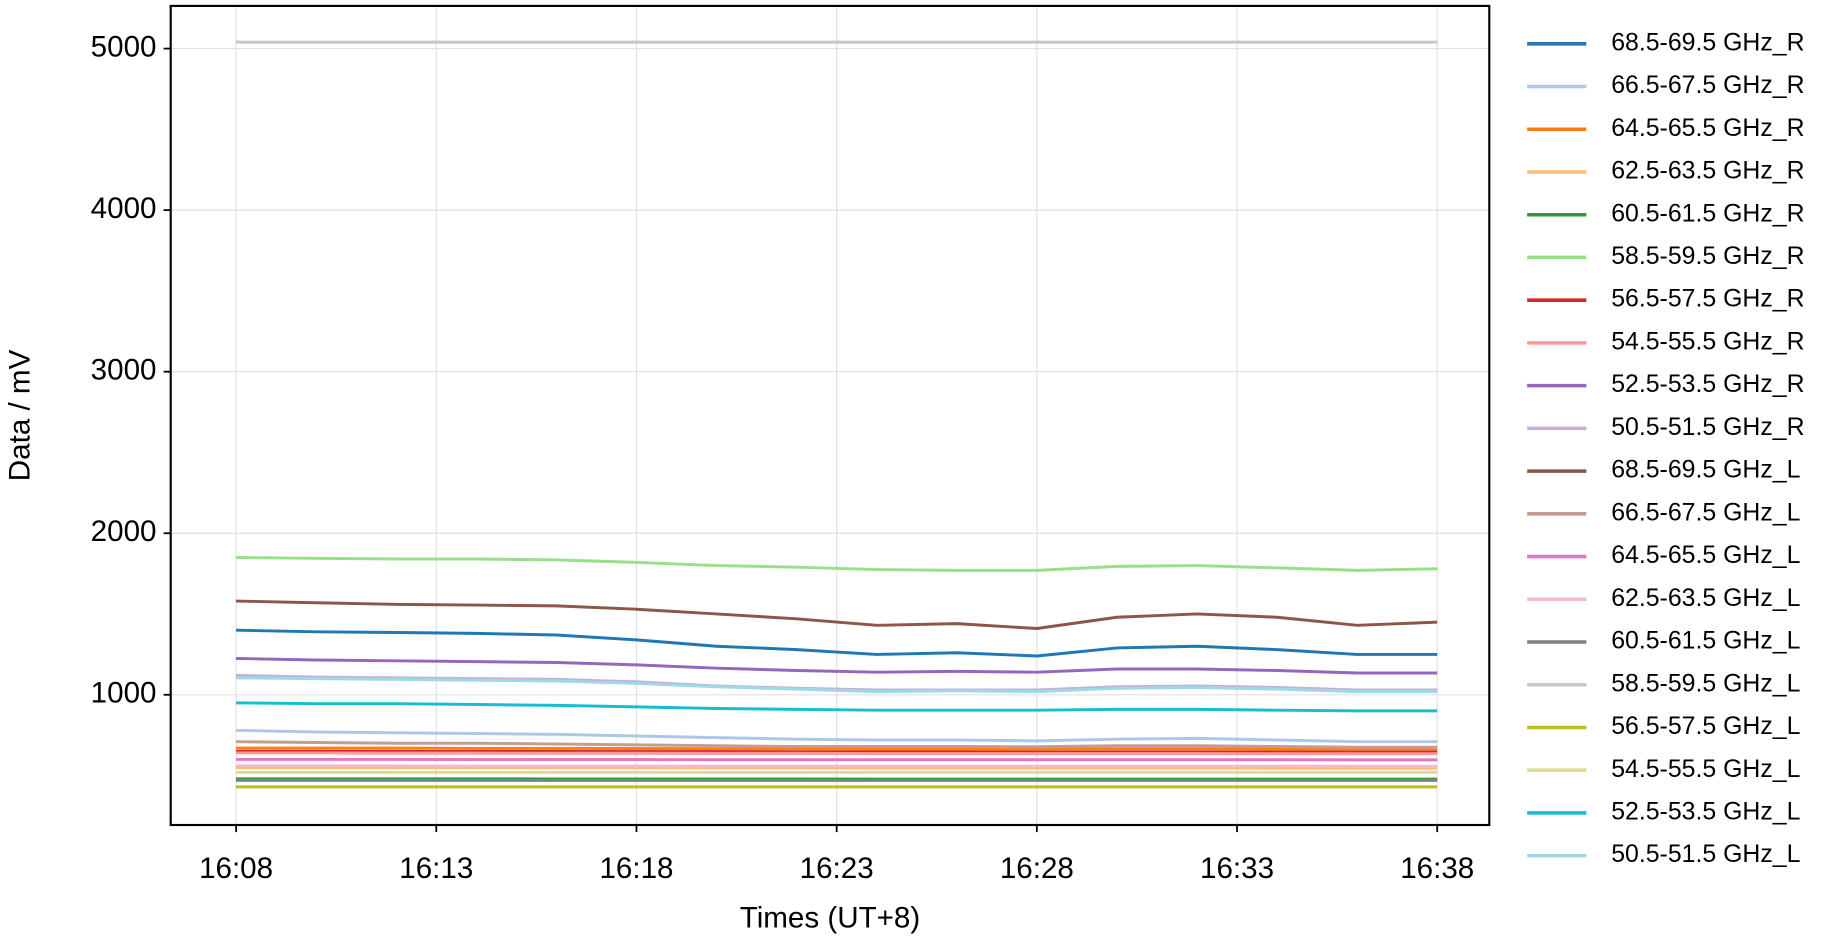  I want to click on legend-label: 66.5-67.5 GHz_L, so click(1705, 512).